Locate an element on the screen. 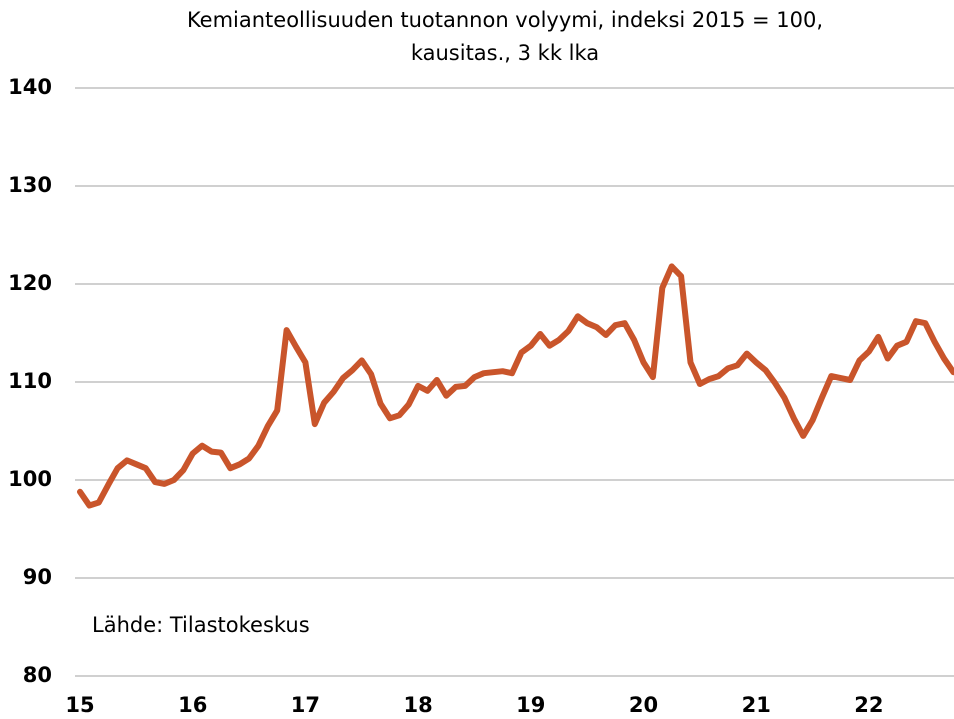 The height and width of the screenshot is (719, 954). y-tick-label: 80 is located at coordinates (37, 675).